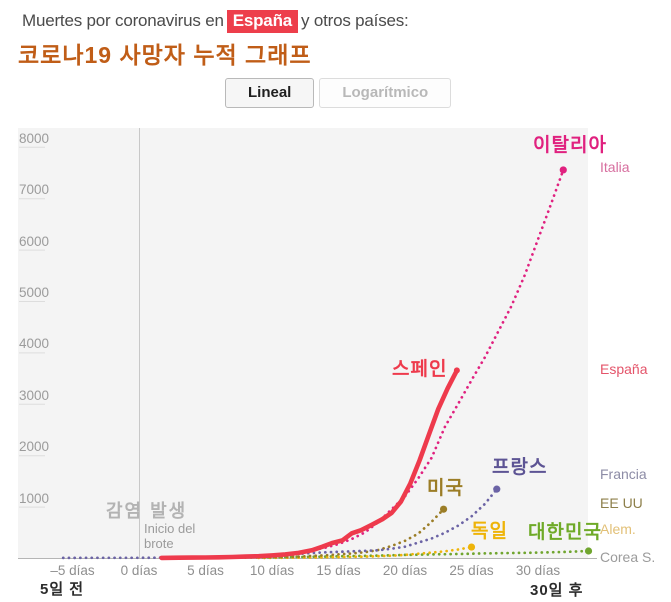  Describe the element at coordinates (34, 190) in the screenshot. I see `y-tick-label: 7000` at that location.